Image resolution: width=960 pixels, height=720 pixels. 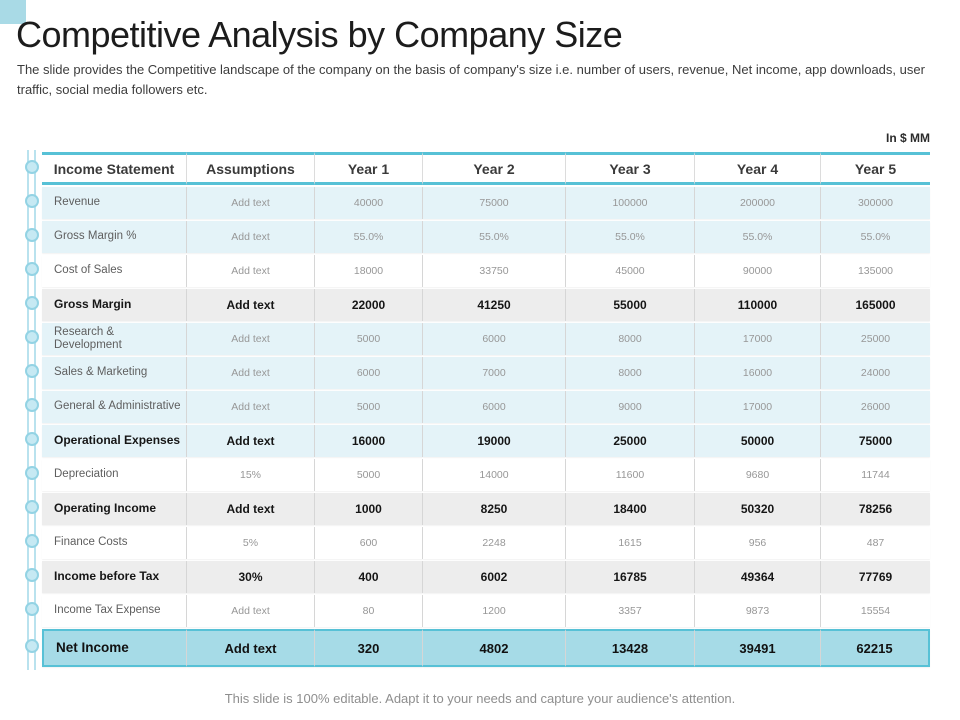 I want to click on cell-value: 165000, so click(x=875, y=305).